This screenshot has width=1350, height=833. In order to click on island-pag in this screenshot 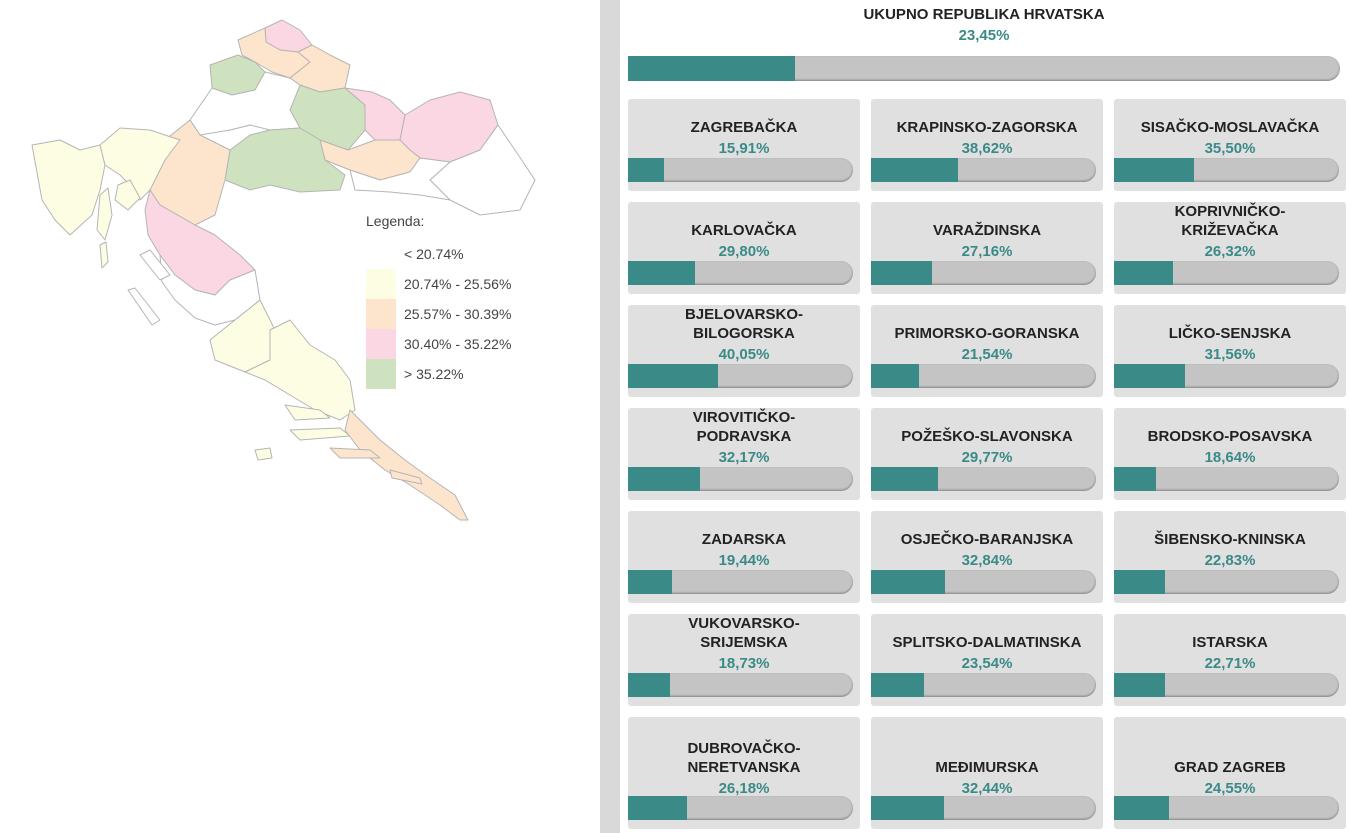, I will do `click(155, 265)`.